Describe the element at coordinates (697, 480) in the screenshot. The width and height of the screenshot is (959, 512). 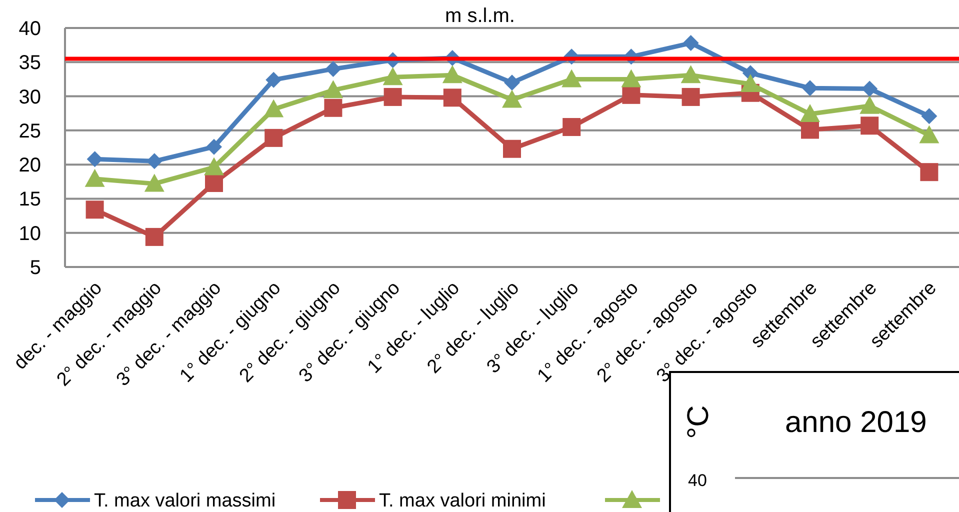
I see `text: 40` at that location.